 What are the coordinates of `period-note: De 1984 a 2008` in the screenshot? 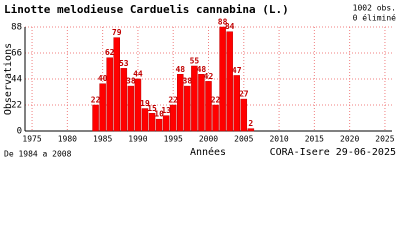 It's located at (38, 154).